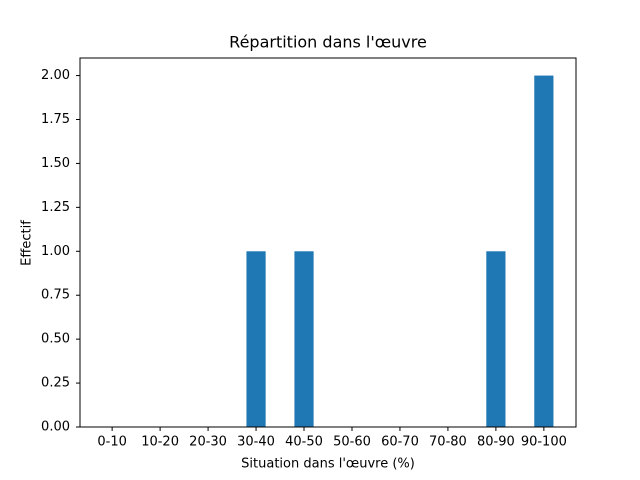 This screenshot has height=480, width=640. Describe the element at coordinates (496, 442) in the screenshot. I see `x-tick-label: 80-90` at that location.